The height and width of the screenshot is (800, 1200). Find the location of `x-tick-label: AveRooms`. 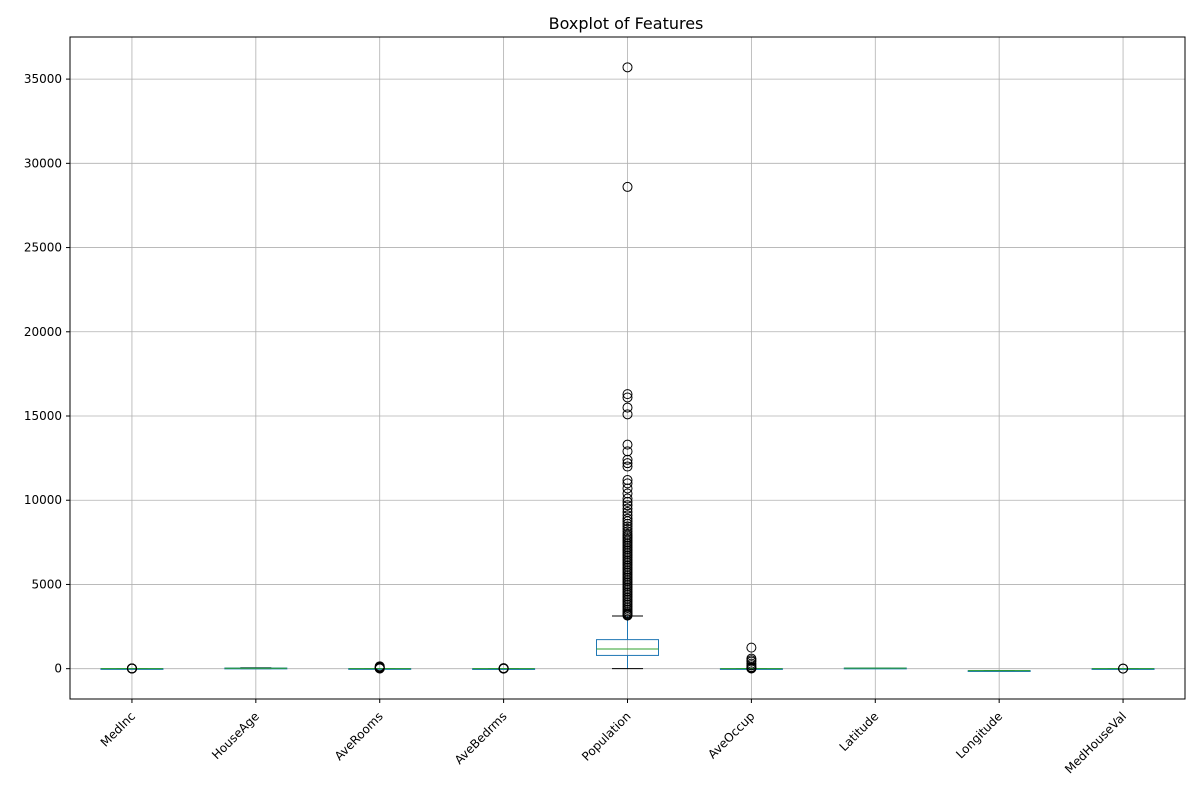

x-tick-label: AveRooms is located at coordinates (359, 736).